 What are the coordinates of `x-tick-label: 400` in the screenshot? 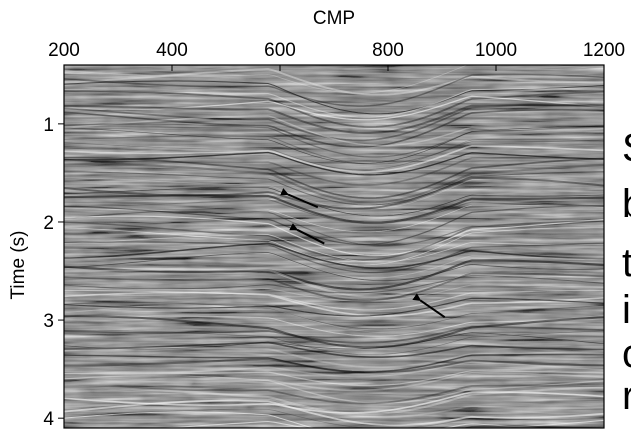 It's located at (172, 50).